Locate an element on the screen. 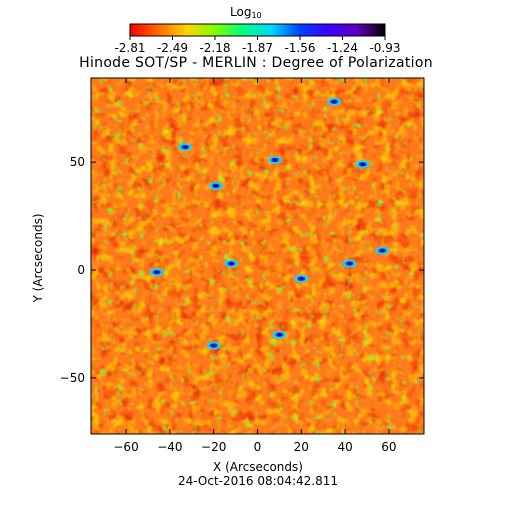  x-tick-label: −60 is located at coordinates (125, 447).